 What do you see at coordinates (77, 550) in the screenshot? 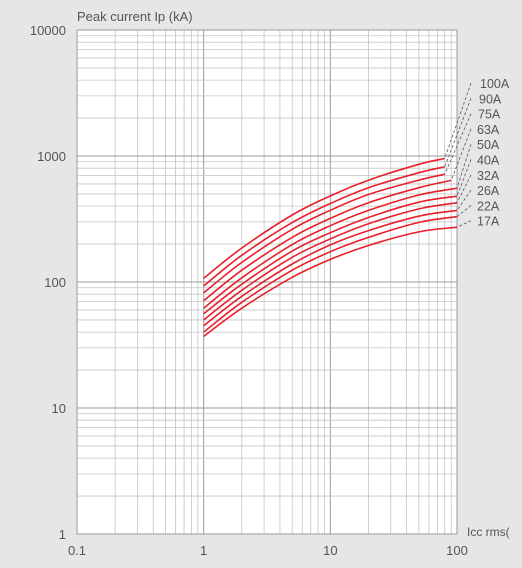
I see `x-tick-label: 0.1` at bounding box center [77, 550].